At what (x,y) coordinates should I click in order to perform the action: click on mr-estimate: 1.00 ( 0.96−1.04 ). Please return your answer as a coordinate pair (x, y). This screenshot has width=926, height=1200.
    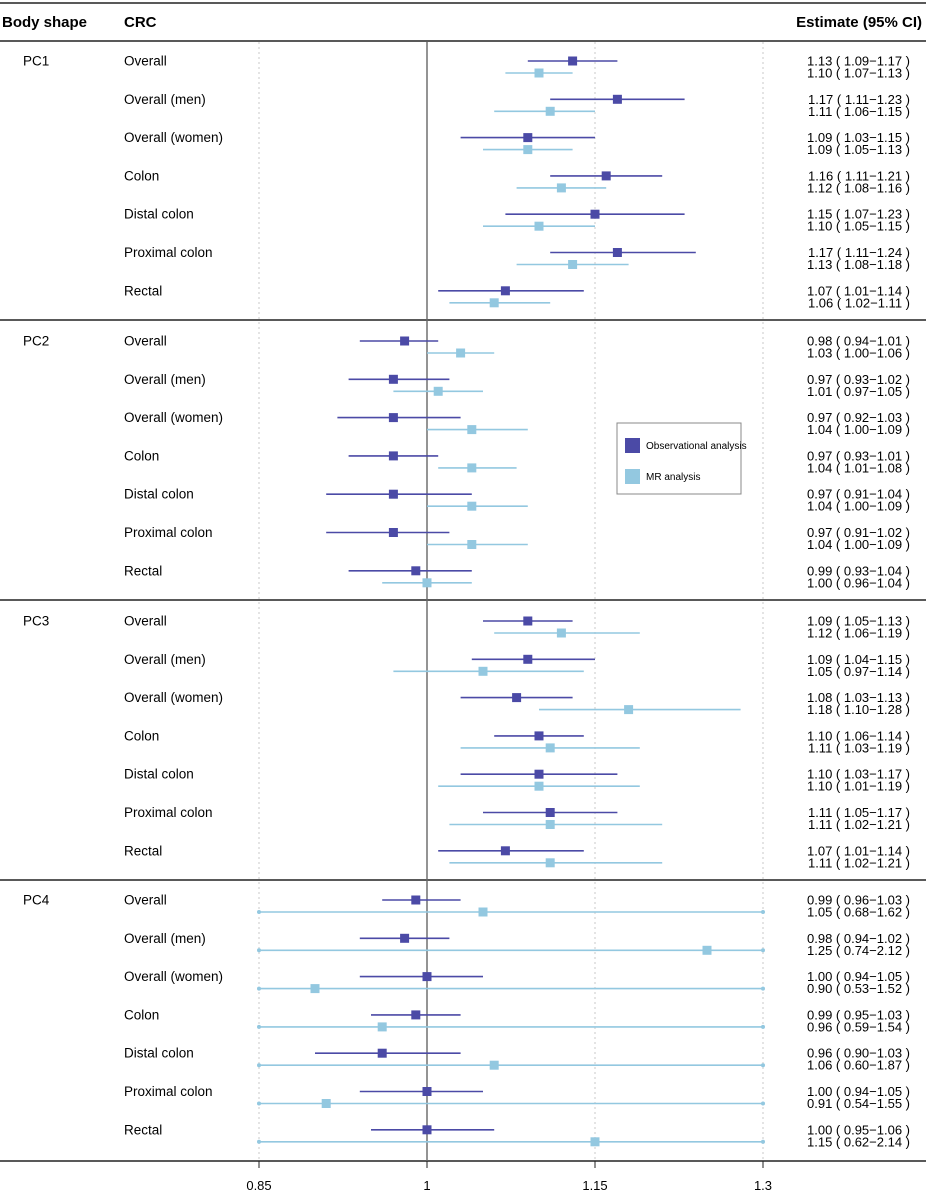
    Looking at the image, I should click on (858, 582).